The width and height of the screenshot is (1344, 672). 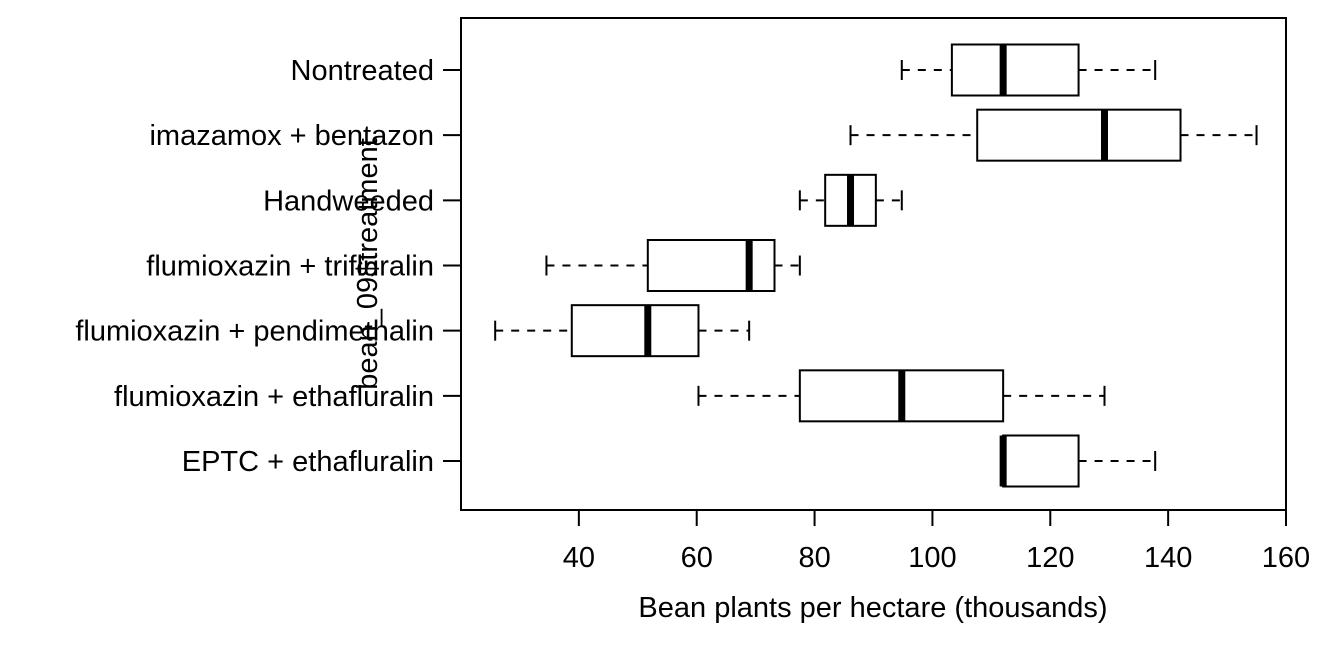 What do you see at coordinates (274, 397) in the screenshot?
I see `y-tick-label: flumioxazin + ethafluralin` at bounding box center [274, 397].